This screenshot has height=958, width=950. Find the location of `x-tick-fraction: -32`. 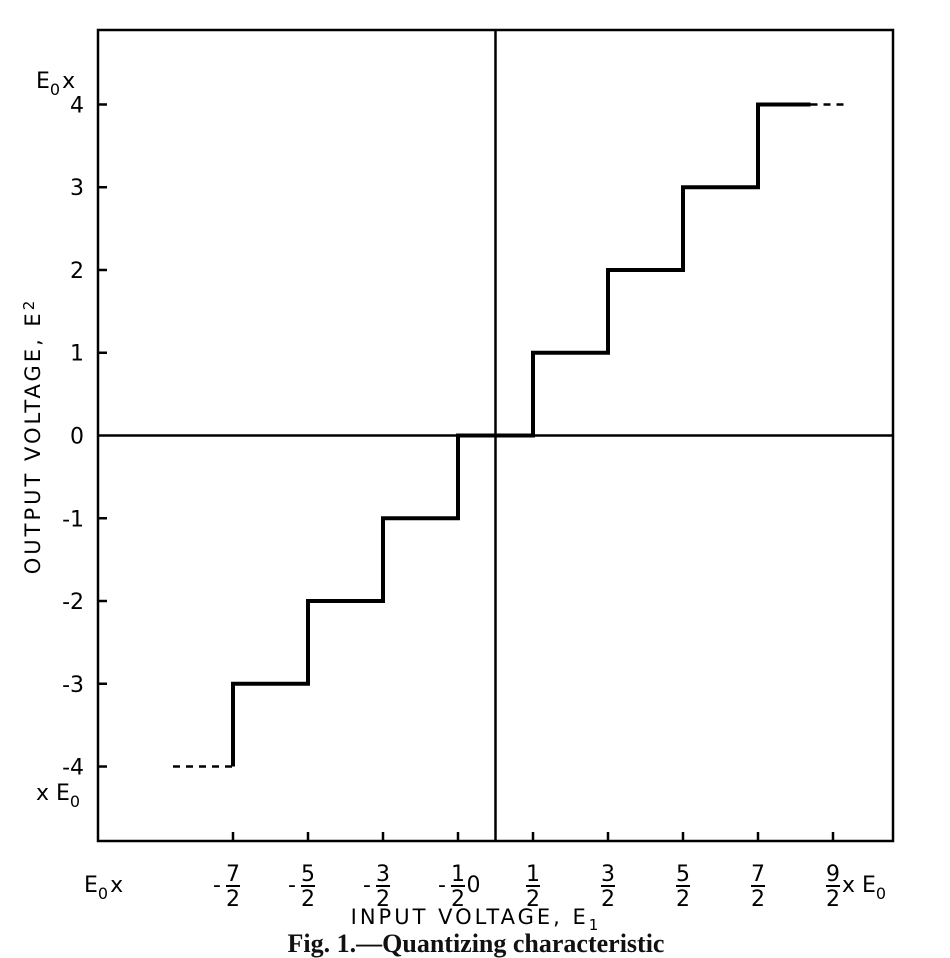

x-tick-fraction: -32 is located at coordinates (376, 887).